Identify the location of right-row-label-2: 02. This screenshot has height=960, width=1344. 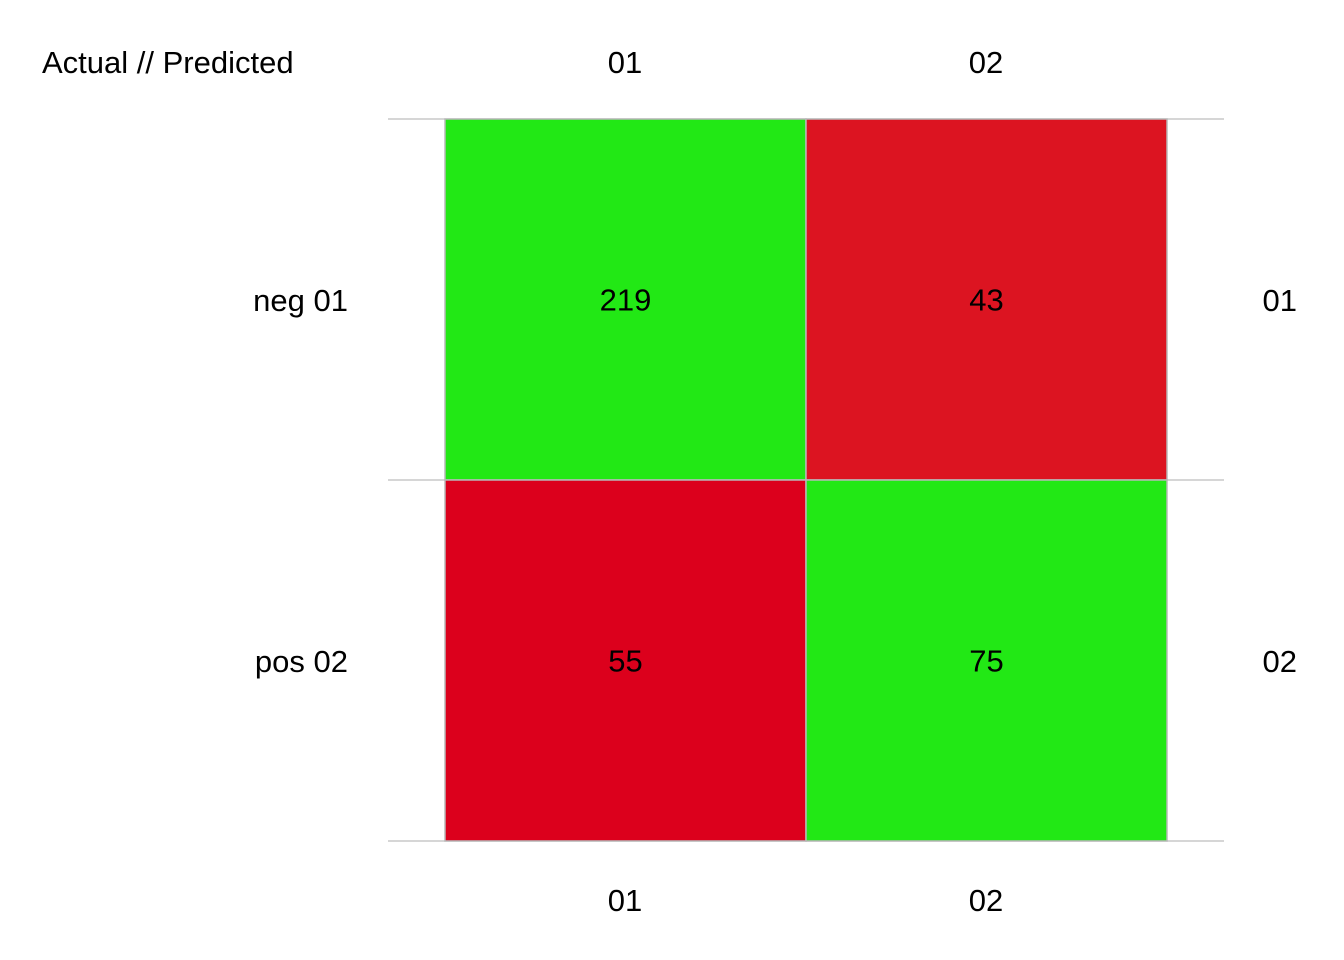
(1280, 661).